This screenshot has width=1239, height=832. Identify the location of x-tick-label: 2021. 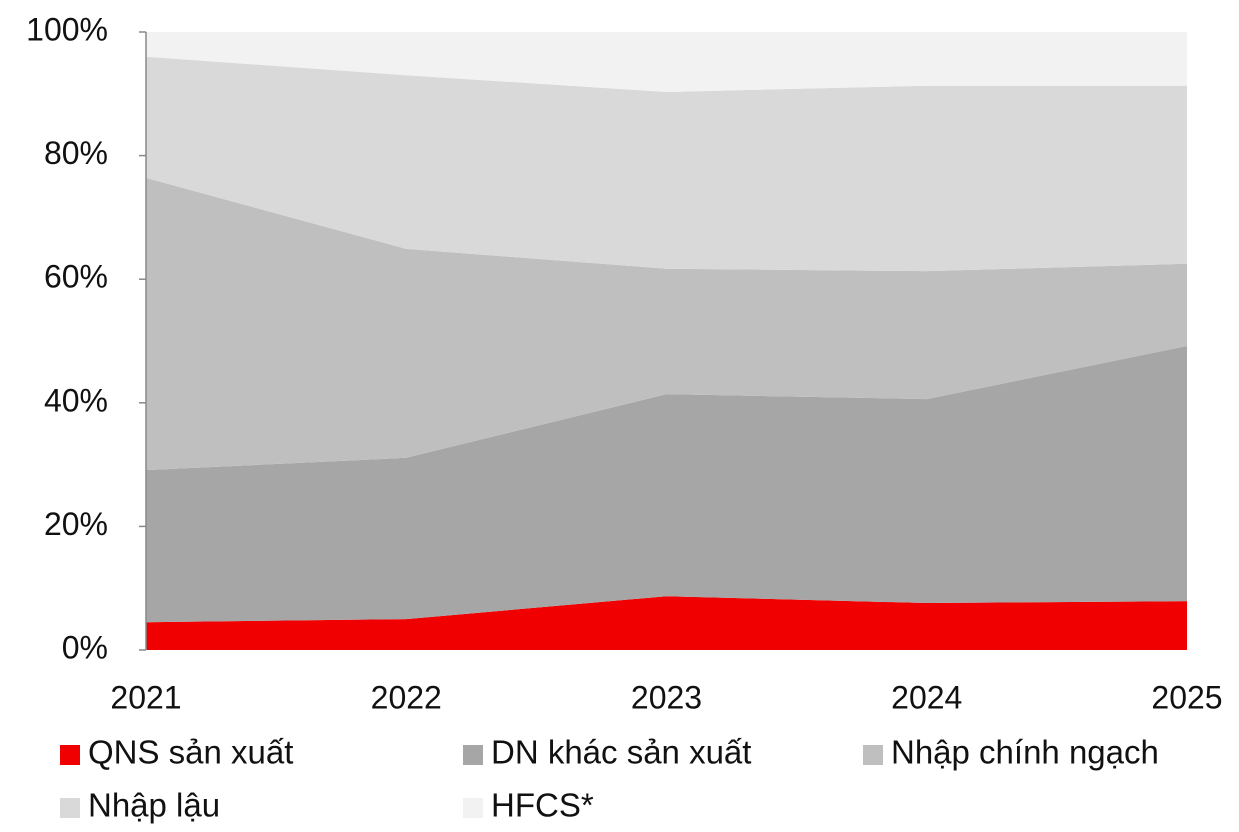
(145, 697).